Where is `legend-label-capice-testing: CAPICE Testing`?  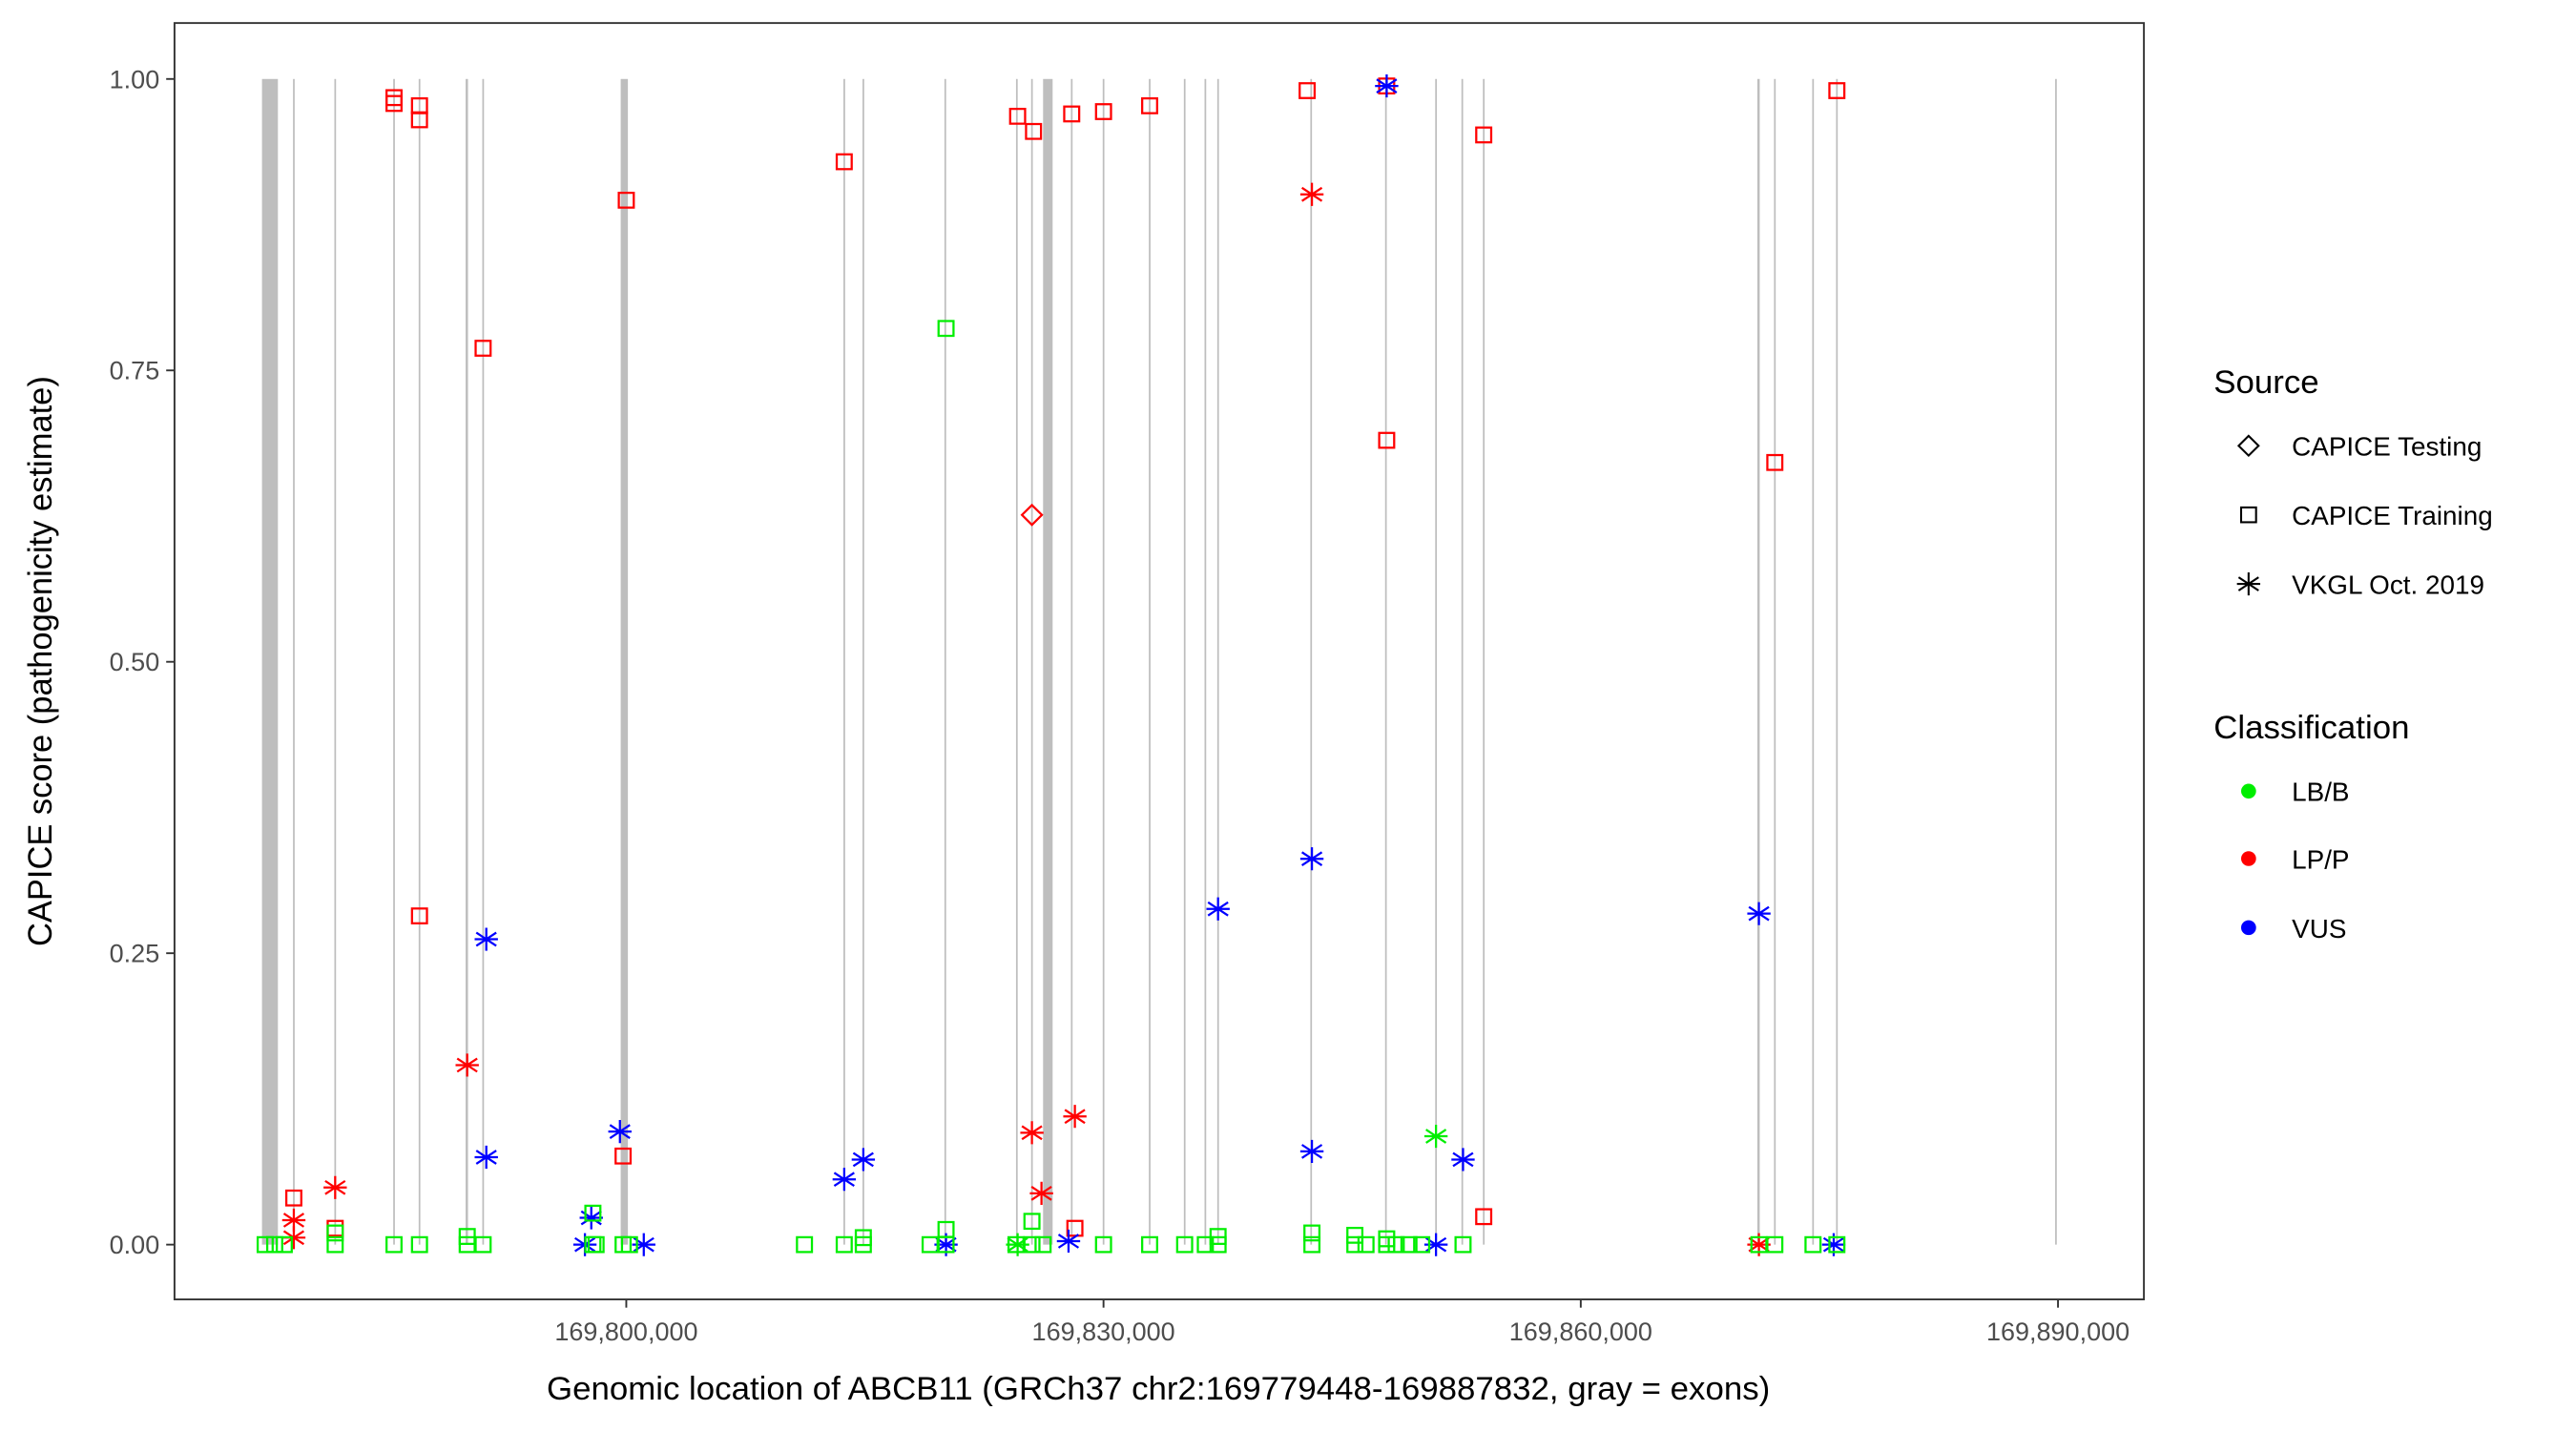 legend-label-capice-testing: CAPICE Testing is located at coordinates (2387, 447).